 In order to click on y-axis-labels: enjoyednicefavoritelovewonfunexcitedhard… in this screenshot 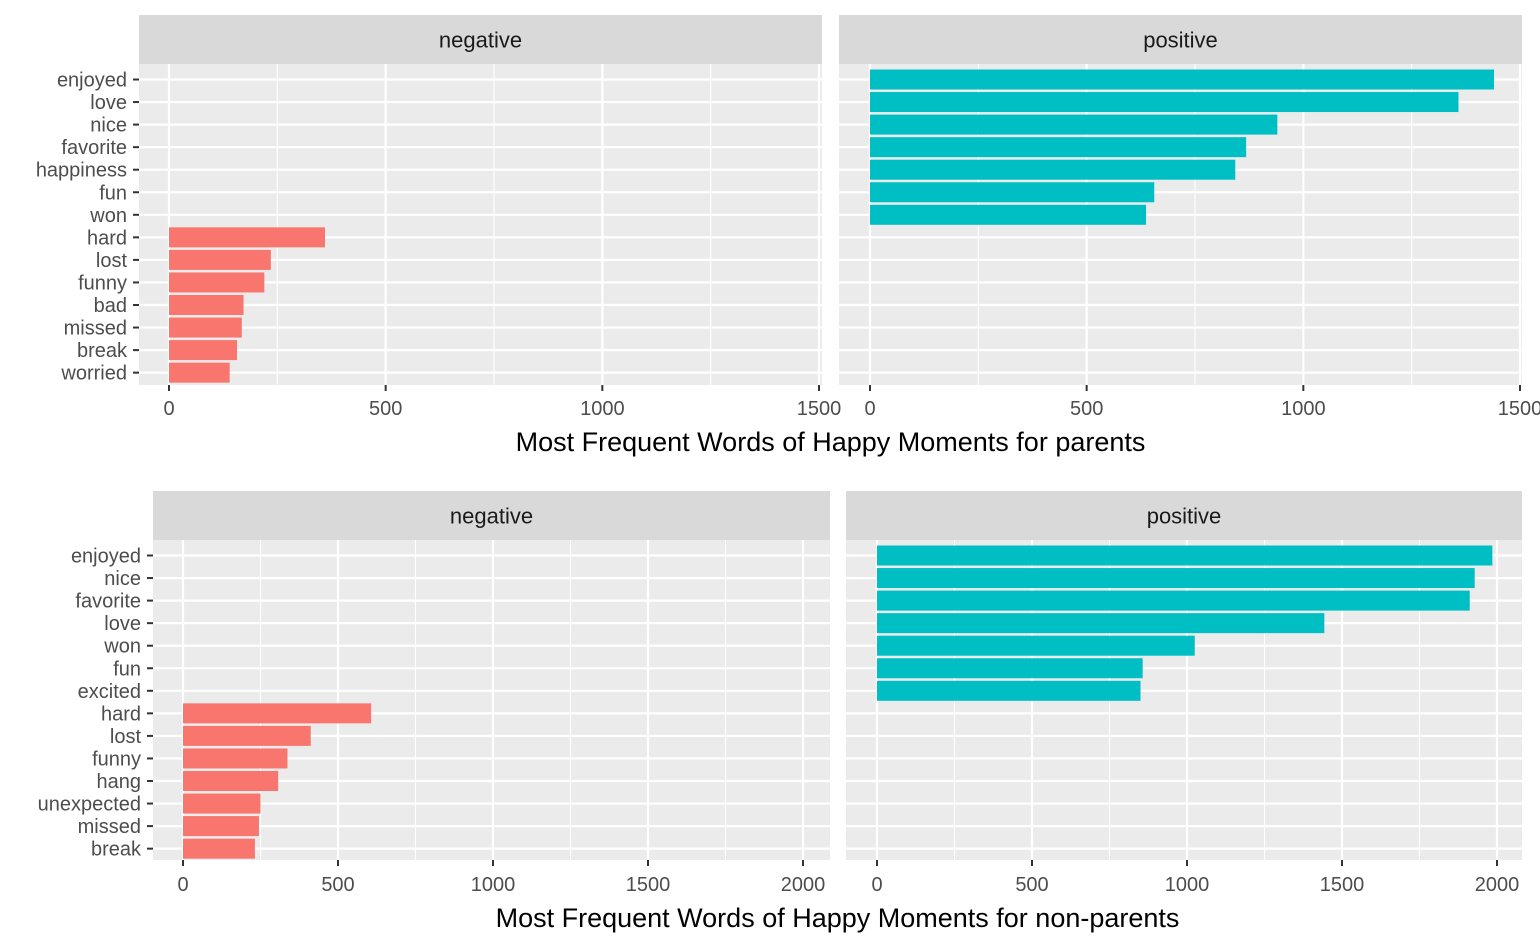, I will do `click(95, 703)`.